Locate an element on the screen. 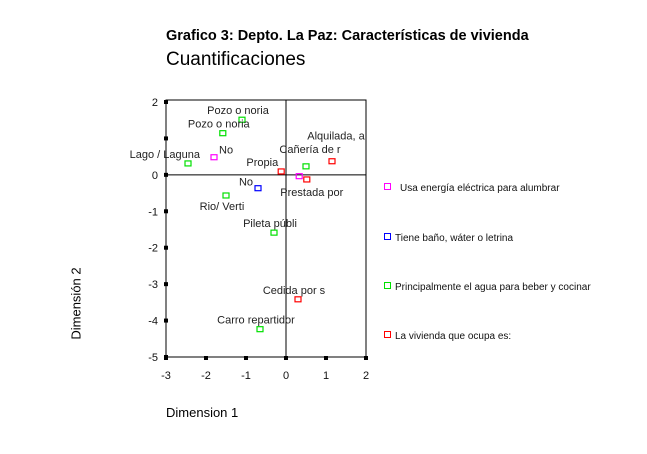 The image size is (647, 454). y-tick-label: -1 is located at coordinates (153, 212).